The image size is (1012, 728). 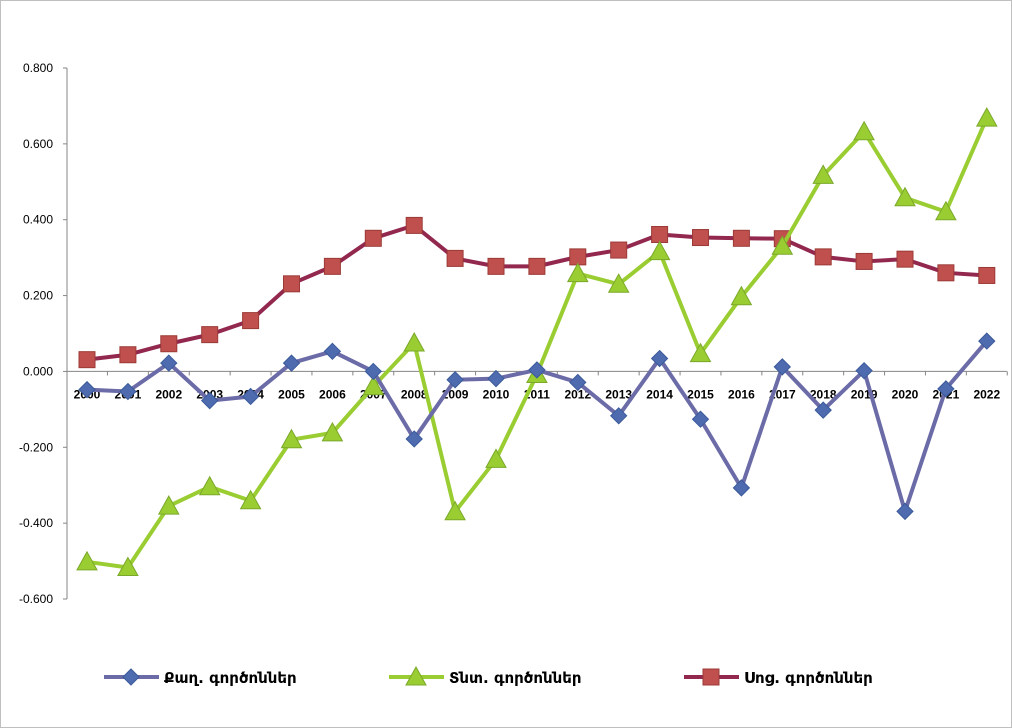 I want to click on x-tick-label: 2018, so click(x=823, y=394).